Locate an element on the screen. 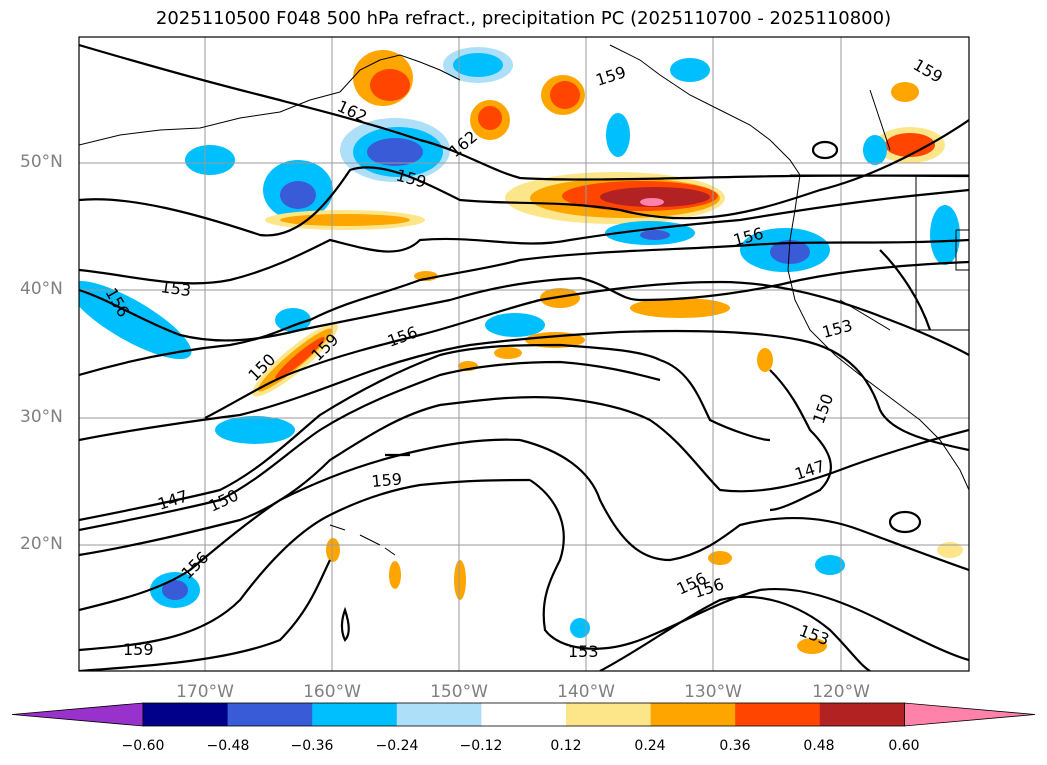 The width and height of the screenshot is (1047, 765). colorbar-tick: −0.48 is located at coordinates (228, 746).